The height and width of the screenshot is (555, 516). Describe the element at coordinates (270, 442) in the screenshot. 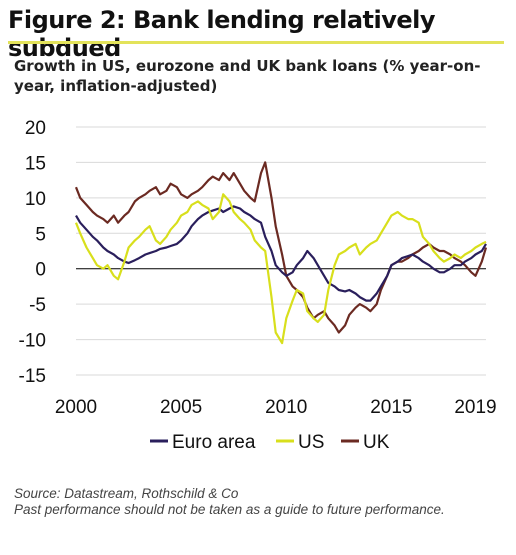

I see `legend: Euro area US UK` at that location.